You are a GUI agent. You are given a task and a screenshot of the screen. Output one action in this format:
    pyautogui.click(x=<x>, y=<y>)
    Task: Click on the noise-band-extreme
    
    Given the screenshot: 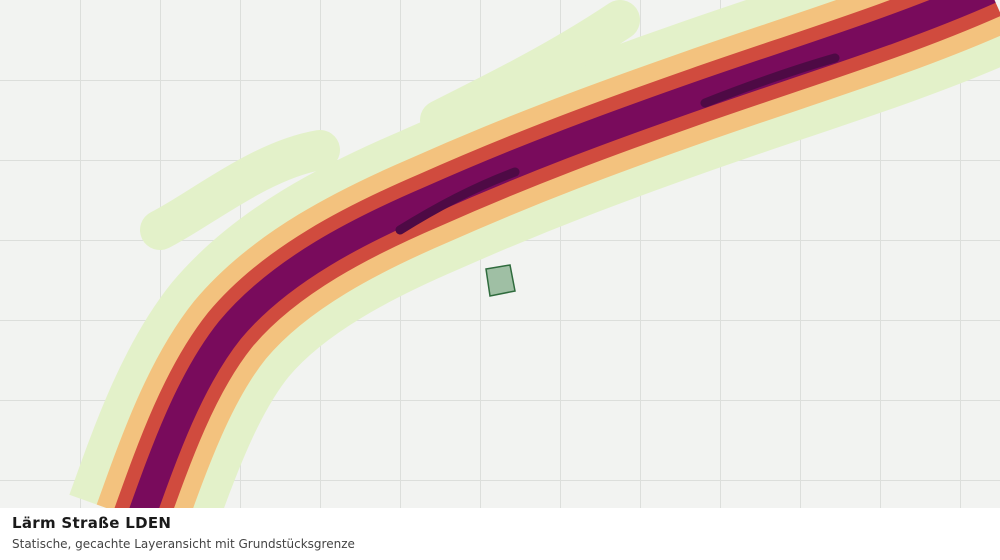 What is the action you would take?
    pyautogui.click(x=617, y=144)
    